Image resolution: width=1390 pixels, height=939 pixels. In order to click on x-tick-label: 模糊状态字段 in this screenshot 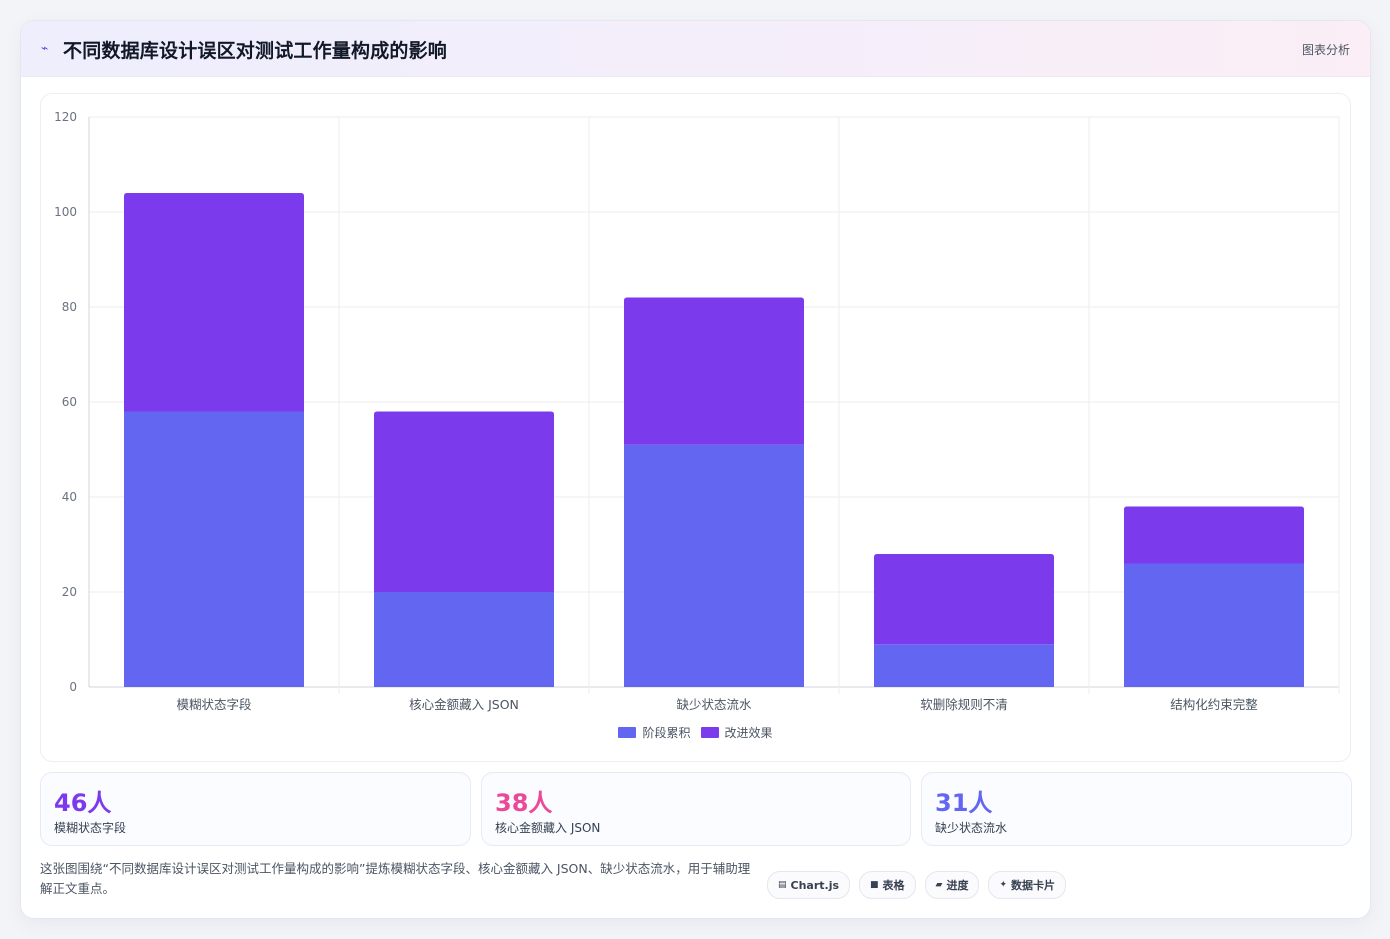, I will do `click(213, 704)`.